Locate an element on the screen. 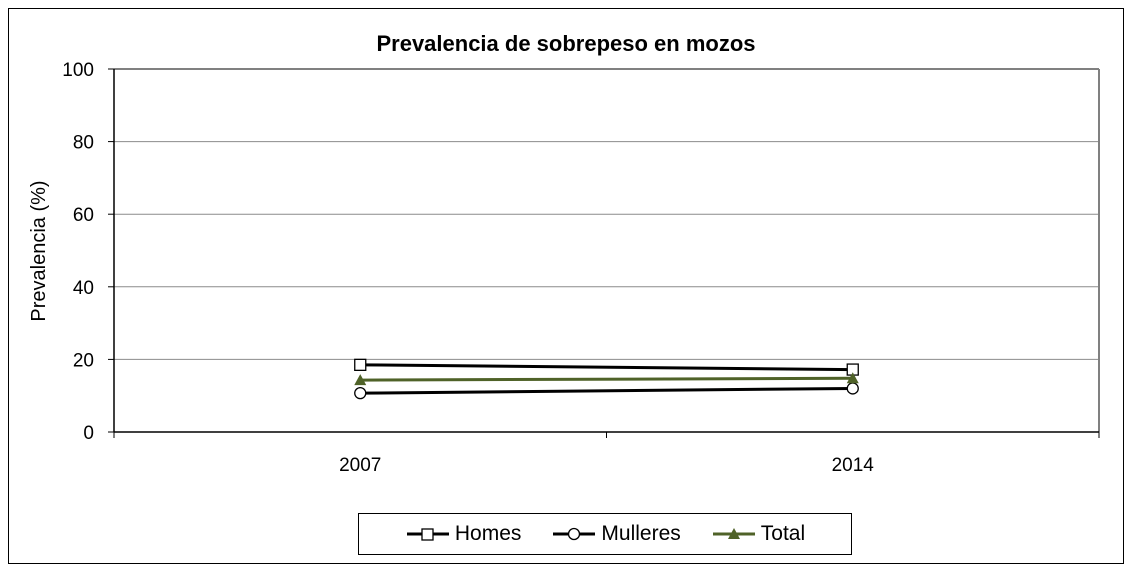 The height and width of the screenshot is (573, 1136). y-tick-label-80: 80 is located at coordinates (83, 143).